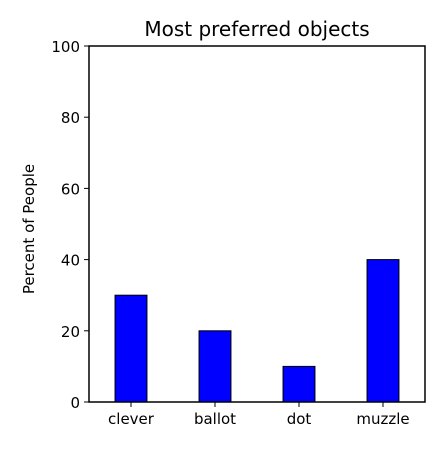 Image resolution: width=448 pixels, height=452 pixels. What do you see at coordinates (215, 419) in the screenshot?
I see `x-tick-label: ballot` at bounding box center [215, 419].